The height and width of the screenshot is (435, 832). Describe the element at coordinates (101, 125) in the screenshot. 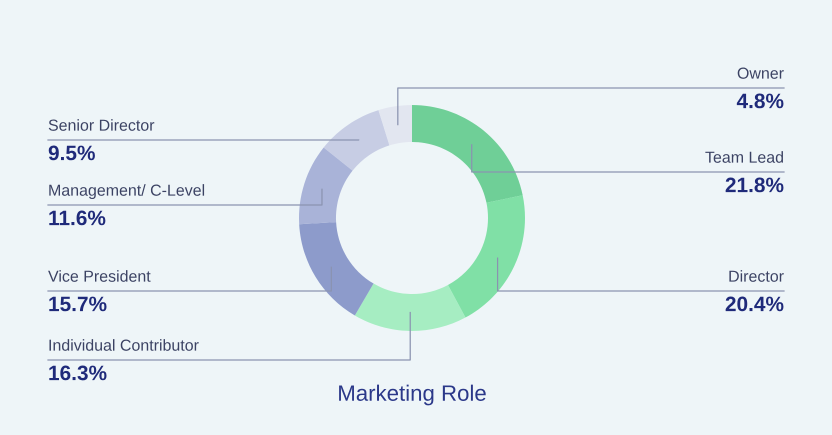

I see `slice-label: Senior Director` at that location.